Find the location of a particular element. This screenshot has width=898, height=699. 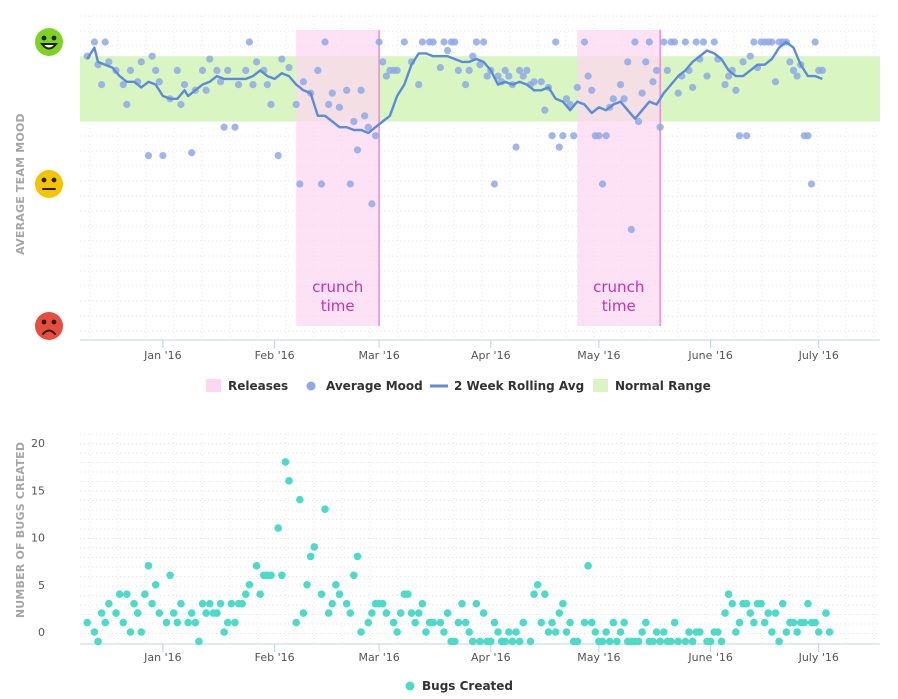

bugs-y-tick-label: 5 is located at coordinates (41, 585).